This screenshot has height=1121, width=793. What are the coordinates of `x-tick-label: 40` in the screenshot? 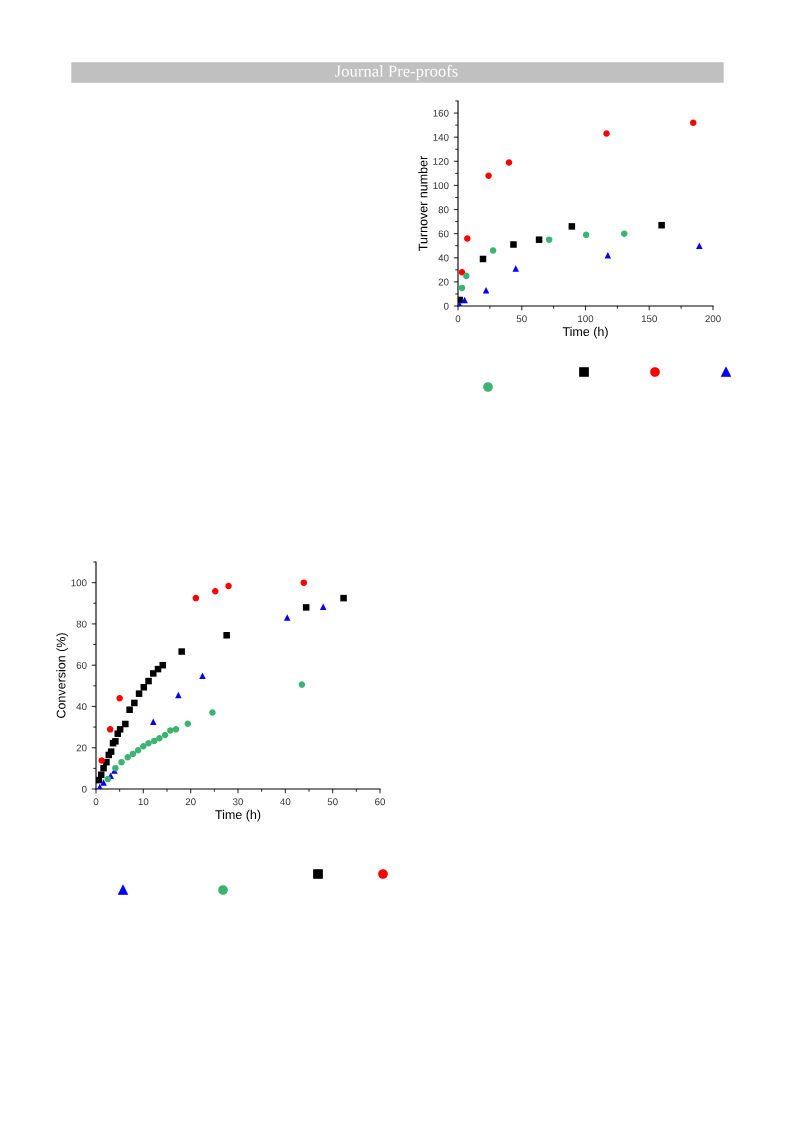 It's located at (285, 802).